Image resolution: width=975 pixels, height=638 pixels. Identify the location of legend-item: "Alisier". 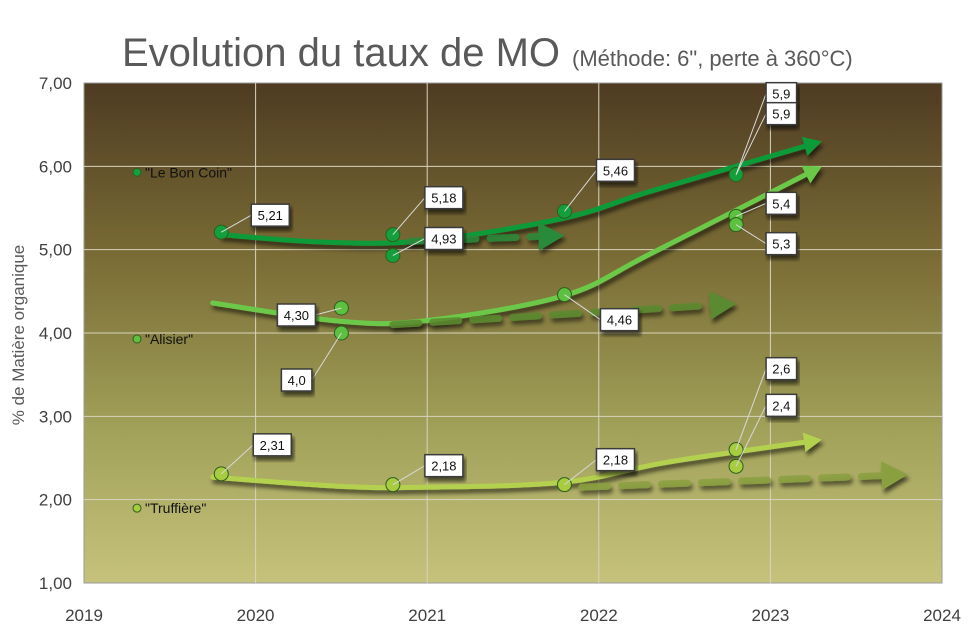
(162, 339).